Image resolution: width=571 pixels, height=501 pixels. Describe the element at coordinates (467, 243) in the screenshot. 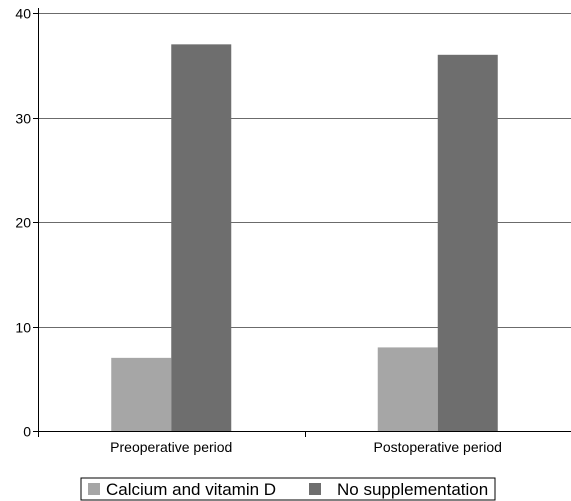

I see `bar-no-supplementation-postoperative-period` at that location.